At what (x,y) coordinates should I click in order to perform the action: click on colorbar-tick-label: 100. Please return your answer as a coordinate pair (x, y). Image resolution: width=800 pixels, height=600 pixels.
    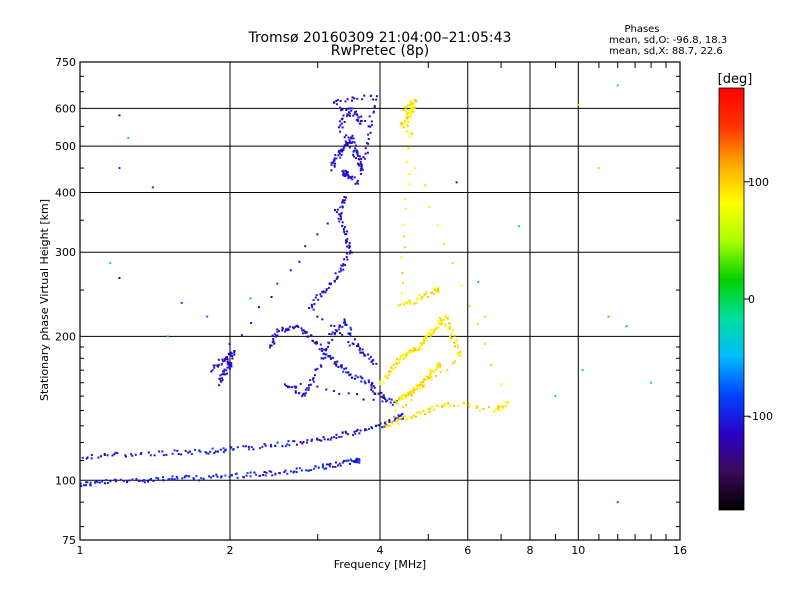
    Looking at the image, I should click on (758, 182).